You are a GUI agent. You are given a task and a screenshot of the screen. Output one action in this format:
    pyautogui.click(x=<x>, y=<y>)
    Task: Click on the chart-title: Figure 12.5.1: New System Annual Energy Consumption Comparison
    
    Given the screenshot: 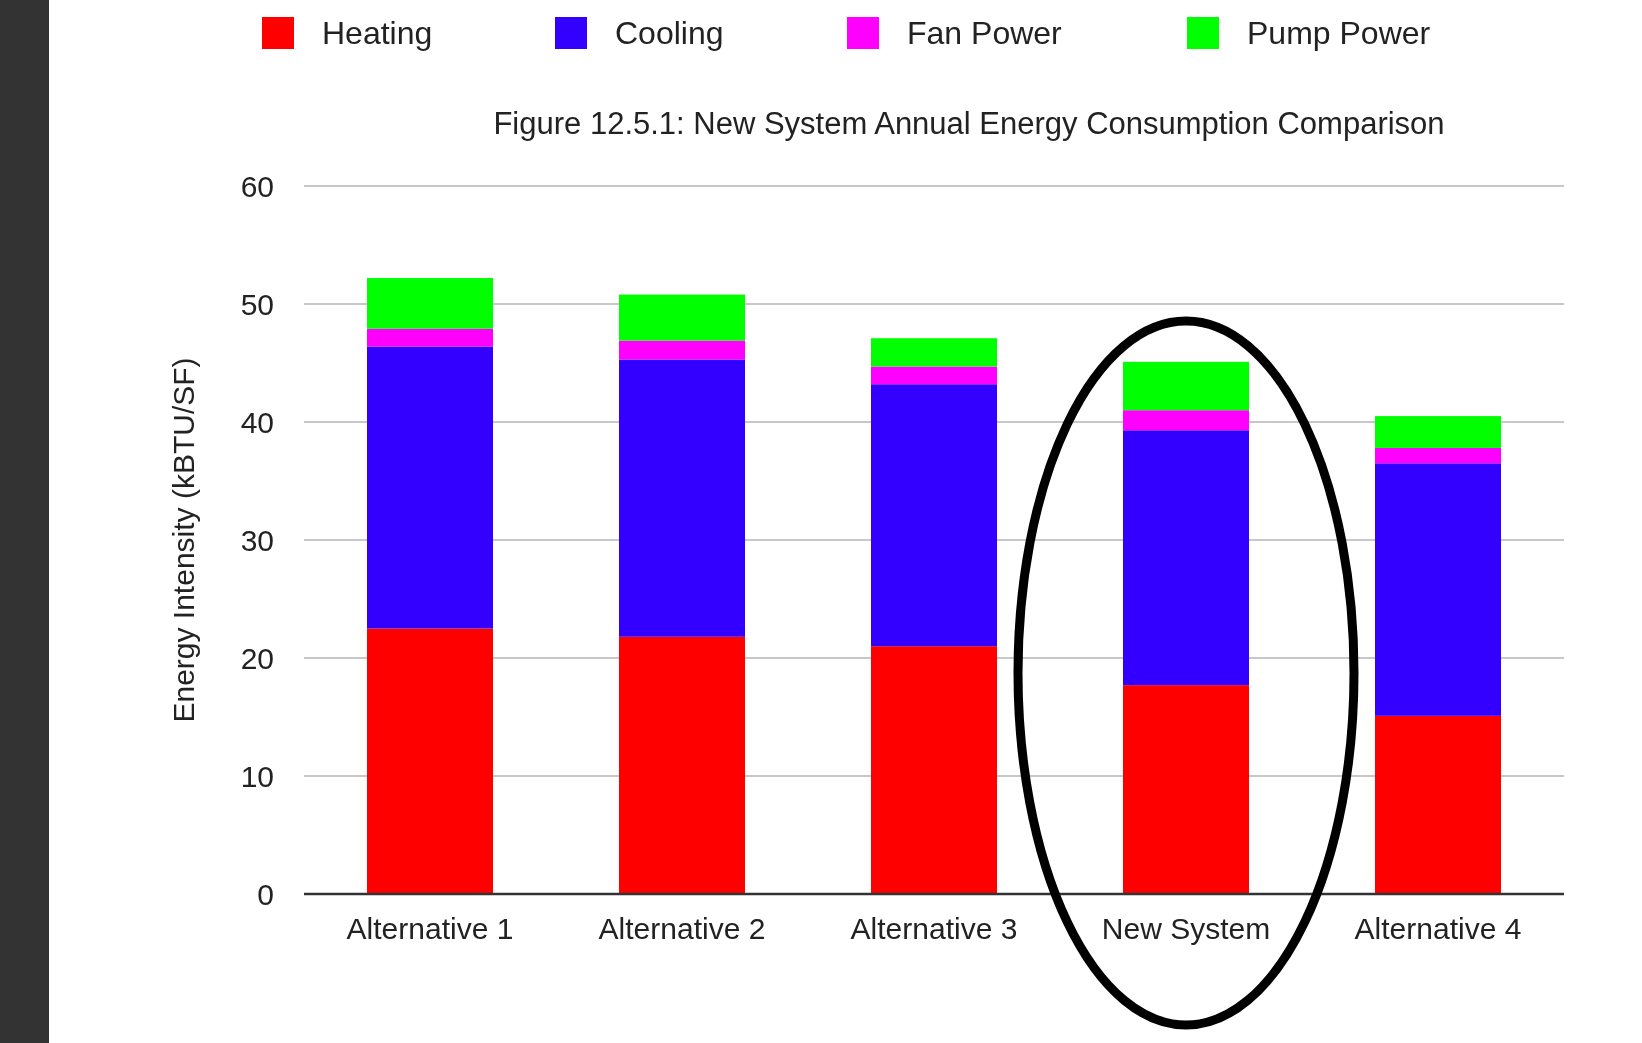 What is the action you would take?
    pyautogui.click(x=969, y=123)
    